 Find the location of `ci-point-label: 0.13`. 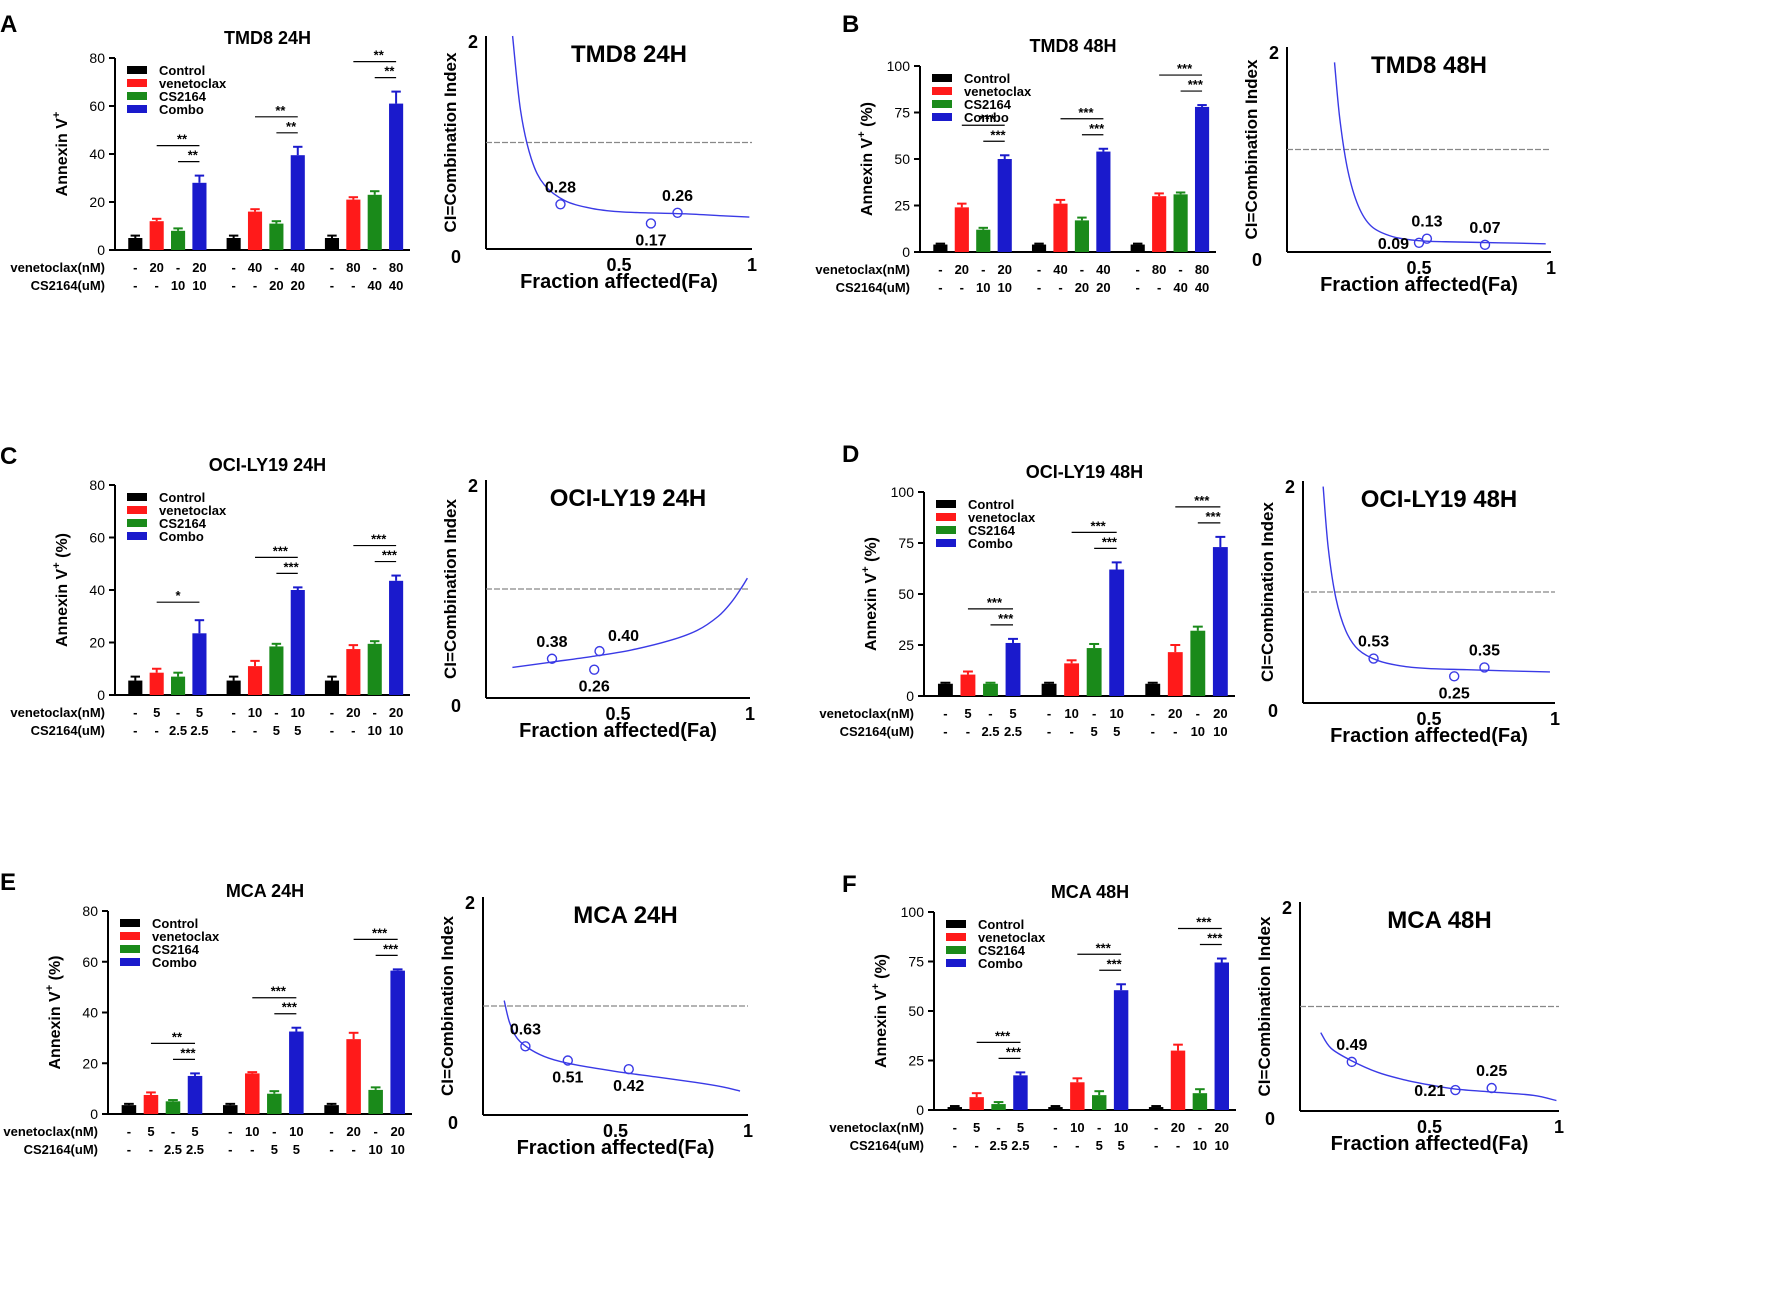

ci-point-label: 0.13 is located at coordinates (1426, 222).